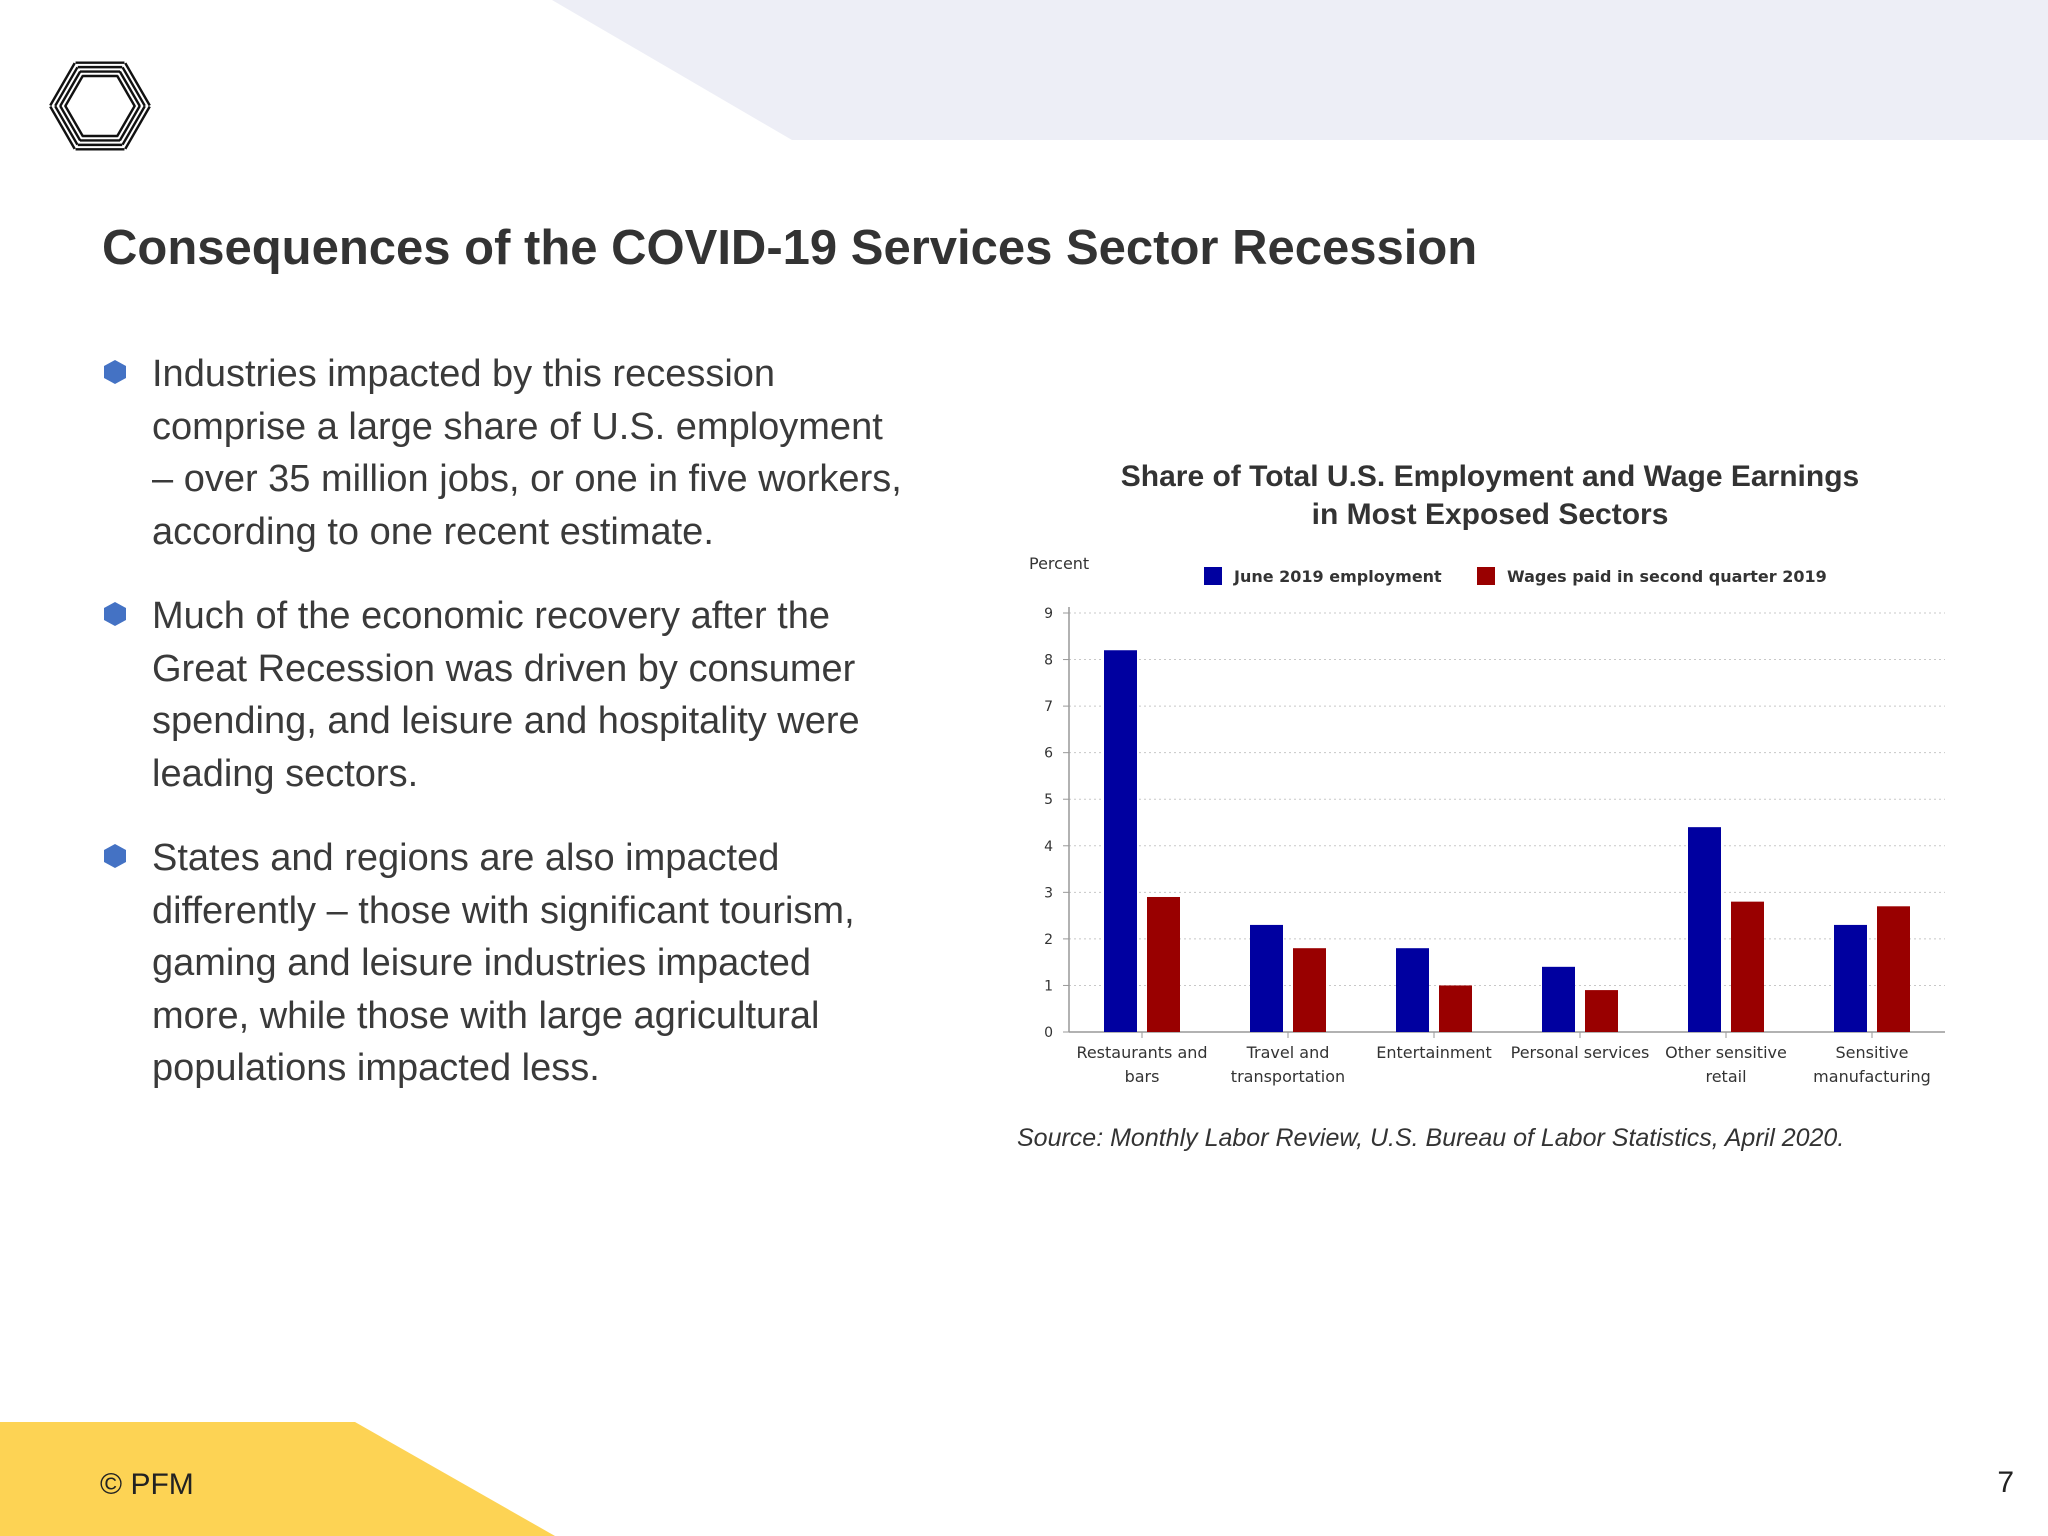  Describe the element at coordinates (1048, 707) in the screenshot. I see `y-tick-label: 7` at that location.